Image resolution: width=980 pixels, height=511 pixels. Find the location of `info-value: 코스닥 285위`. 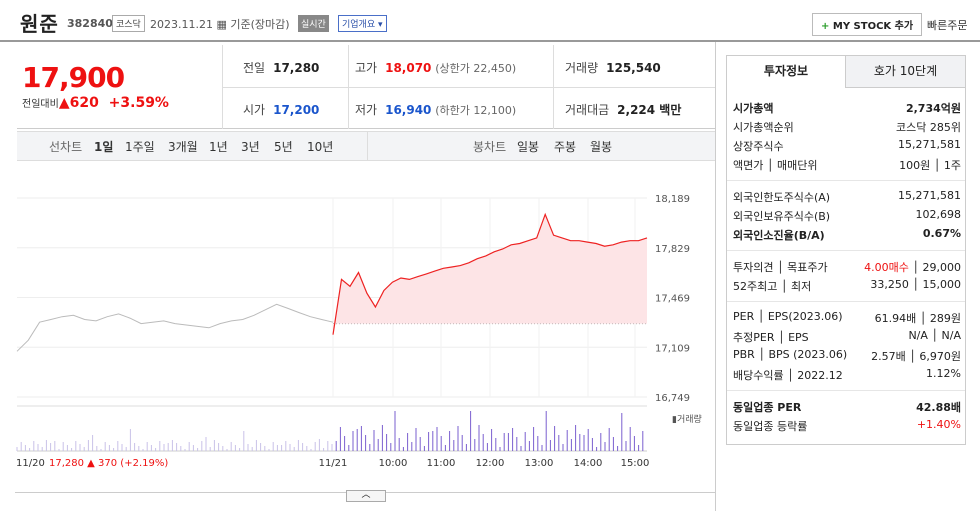

info-value: 코스닥 285위 is located at coordinates (928, 127).